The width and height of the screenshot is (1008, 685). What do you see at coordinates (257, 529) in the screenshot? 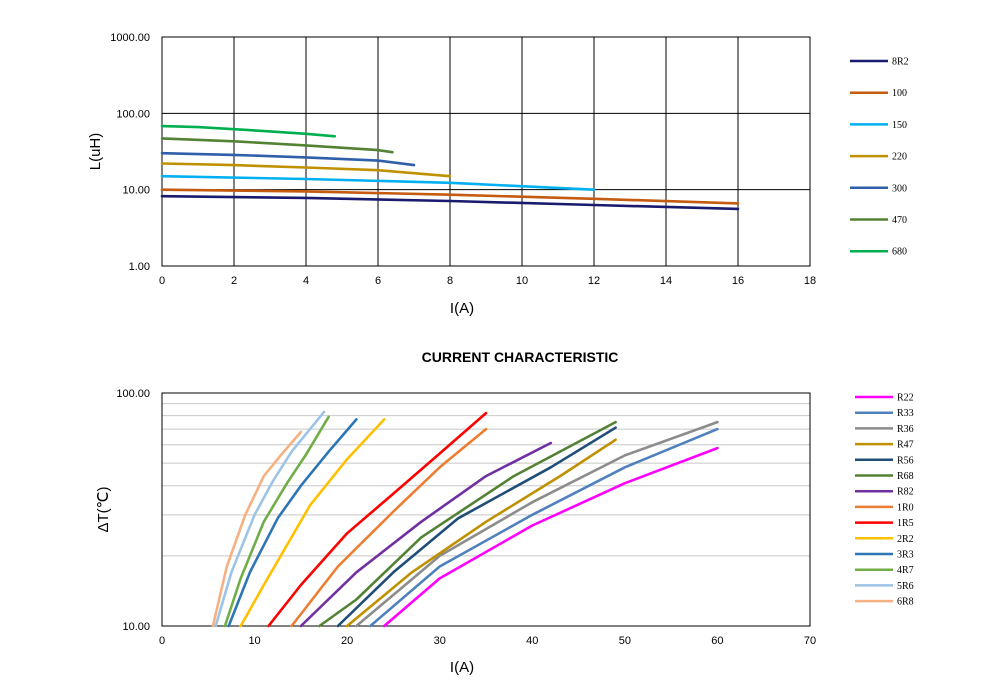
I see `series-line-6R8` at bounding box center [257, 529].